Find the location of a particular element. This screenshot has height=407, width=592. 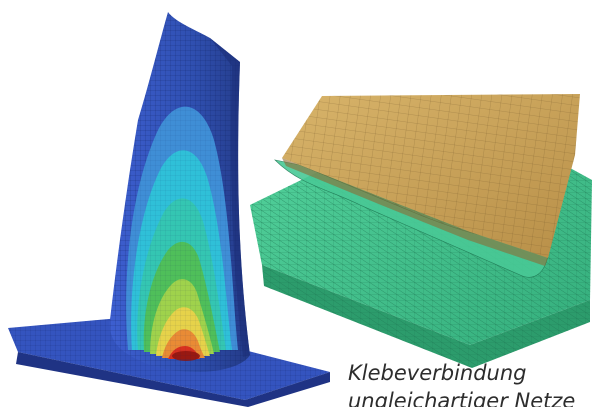

caption-line-1: Klebeverbindung is located at coordinates (437, 373).